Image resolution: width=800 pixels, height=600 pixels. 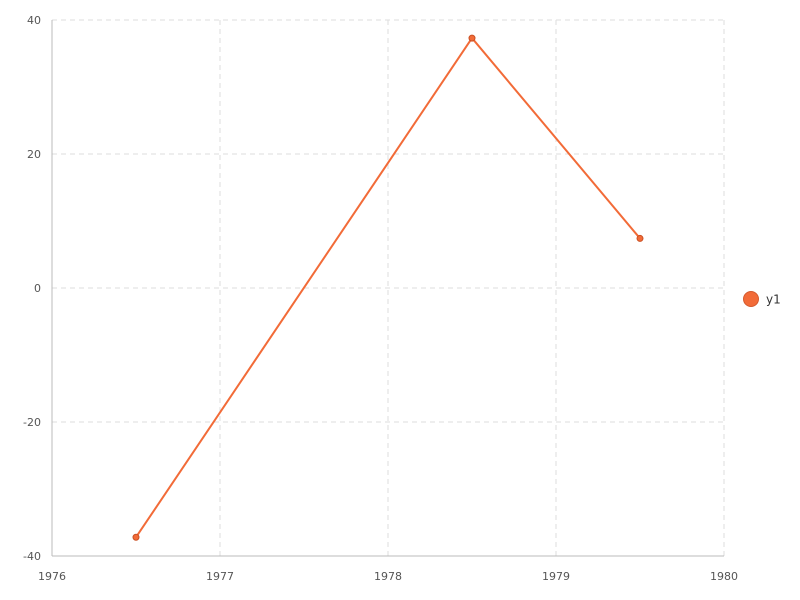 What do you see at coordinates (32, 288) in the screenshot?
I see `y-tick-labels: 40 20 0 -20 -40` at bounding box center [32, 288].